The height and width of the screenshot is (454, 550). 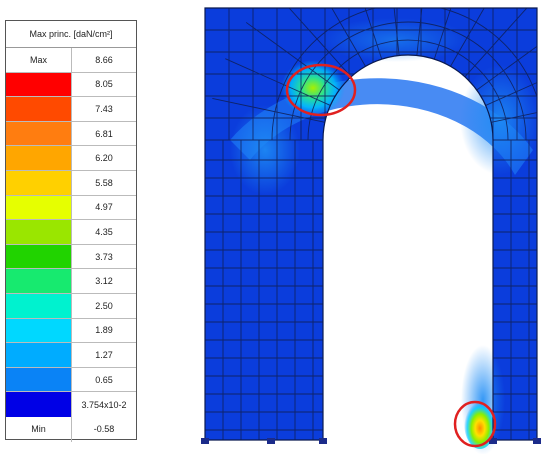 I want to click on base-hot-spot, so click(x=480, y=423).